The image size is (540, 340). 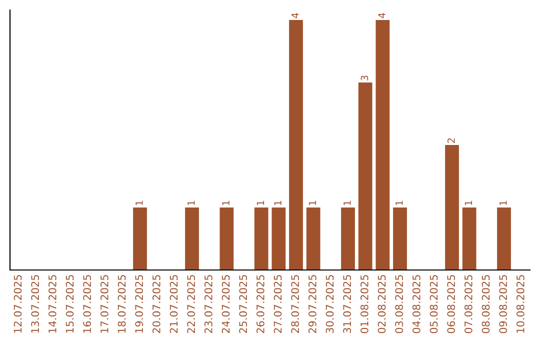 What do you see at coordinates (139, 304) in the screenshot?
I see `x-tick-label: 19.07.2025` at bounding box center [139, 304].